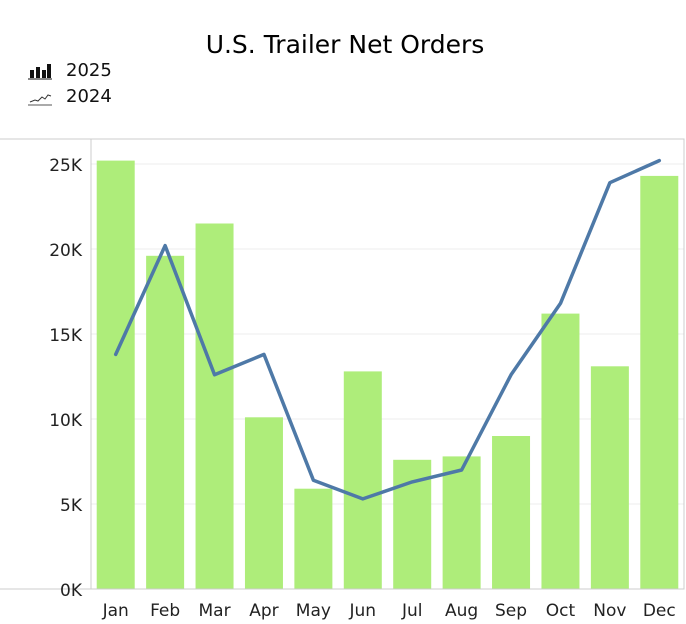  Describe the element at coordinates (66, 251) in the screenshot. I see `y-tick-label: 20K` at that location.